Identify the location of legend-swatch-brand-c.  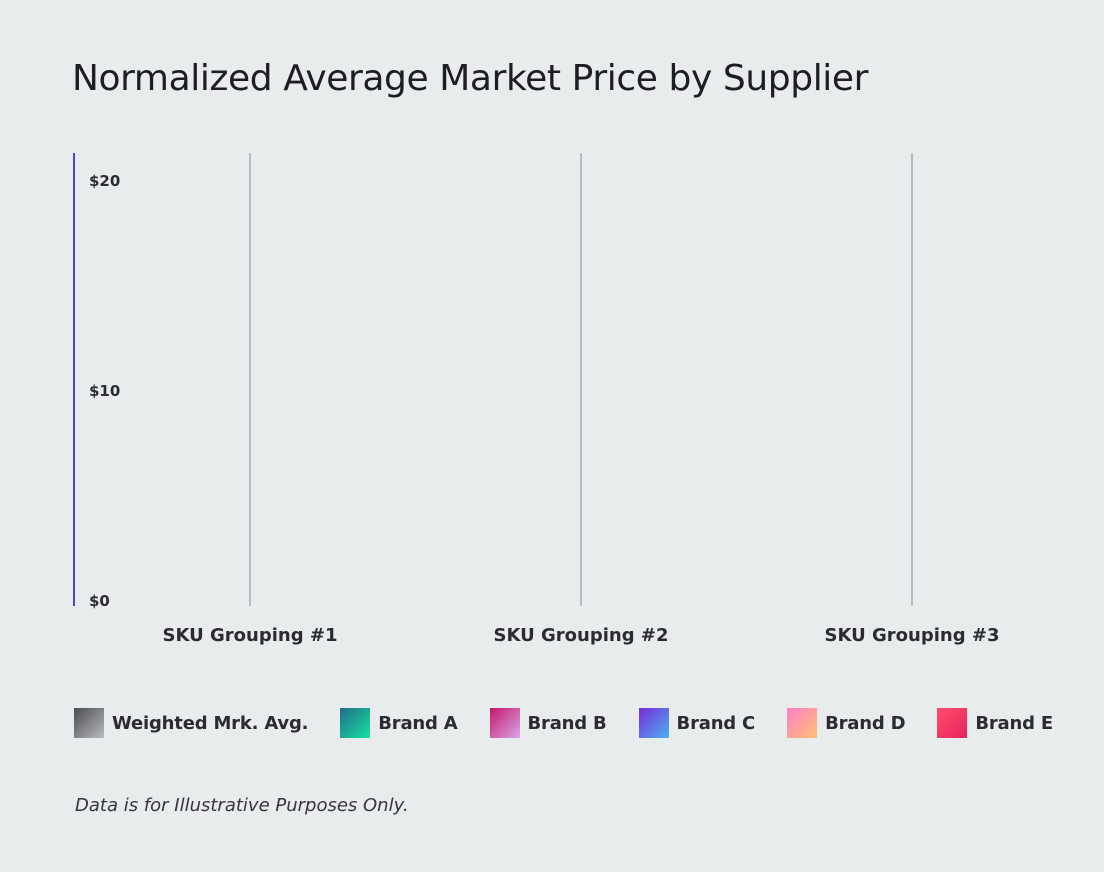
(653, 723).